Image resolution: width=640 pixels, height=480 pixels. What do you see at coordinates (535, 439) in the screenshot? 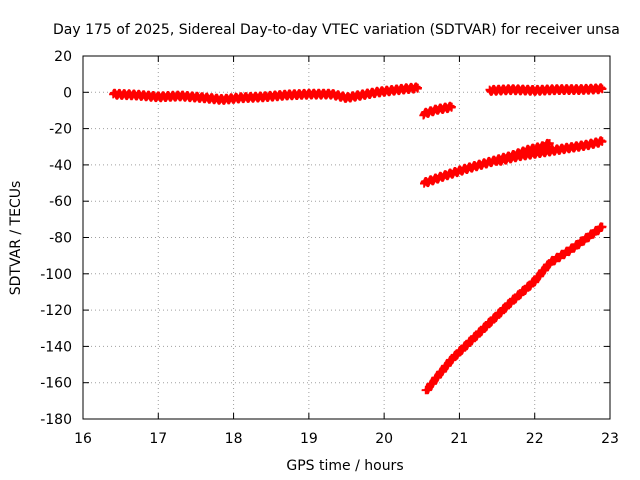
I see `x-tick-label: 22` at bounding box center [535, 439].